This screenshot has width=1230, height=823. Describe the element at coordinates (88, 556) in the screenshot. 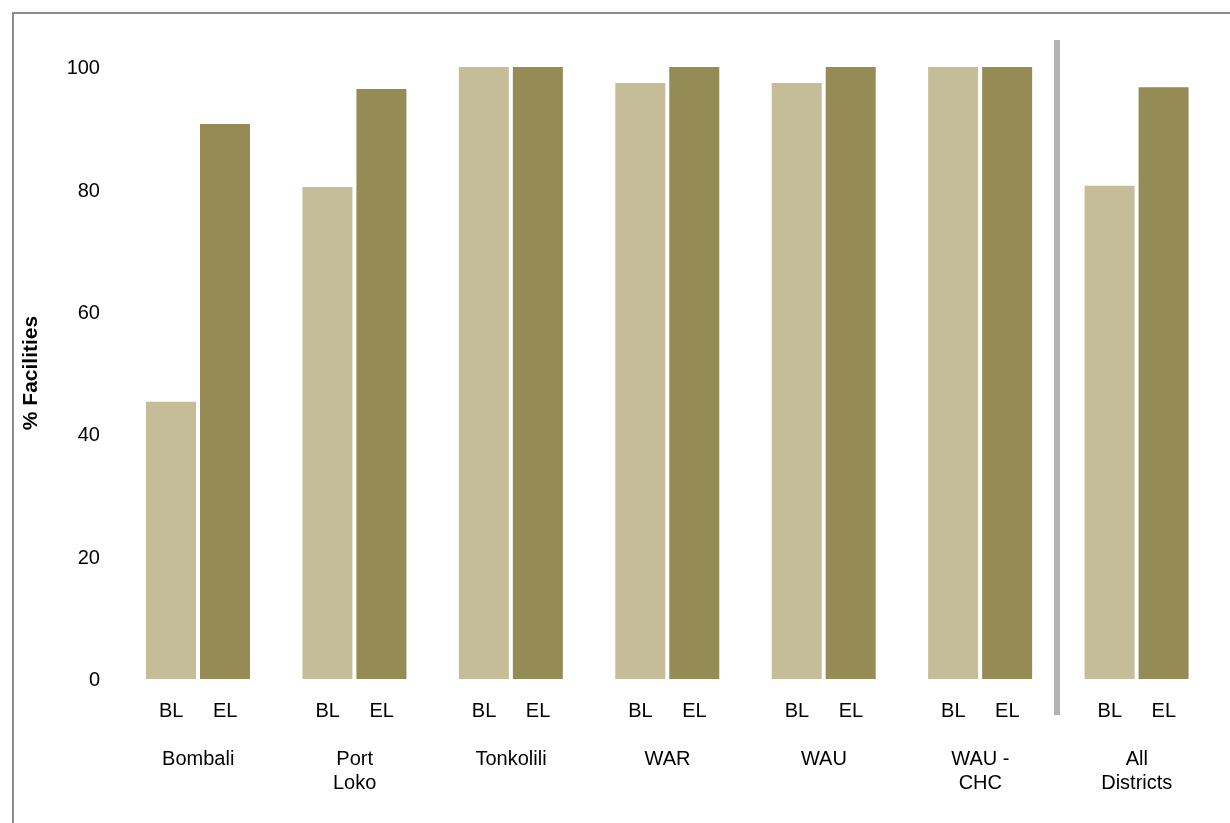

I see `y-tick-label: 20` at that location.